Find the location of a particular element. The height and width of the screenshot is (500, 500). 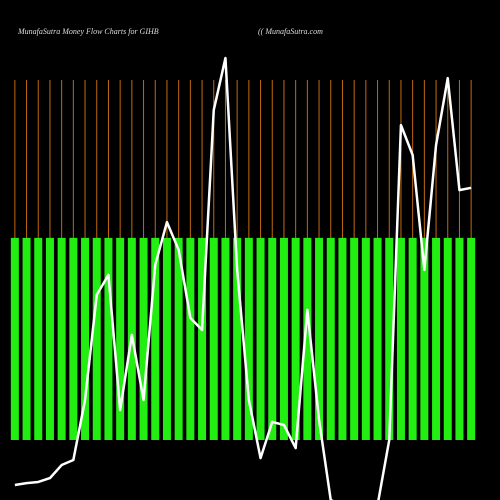

chart-title: MunafaSutra Money Flow Charts for GIHB is located at coordinates (88, 31).